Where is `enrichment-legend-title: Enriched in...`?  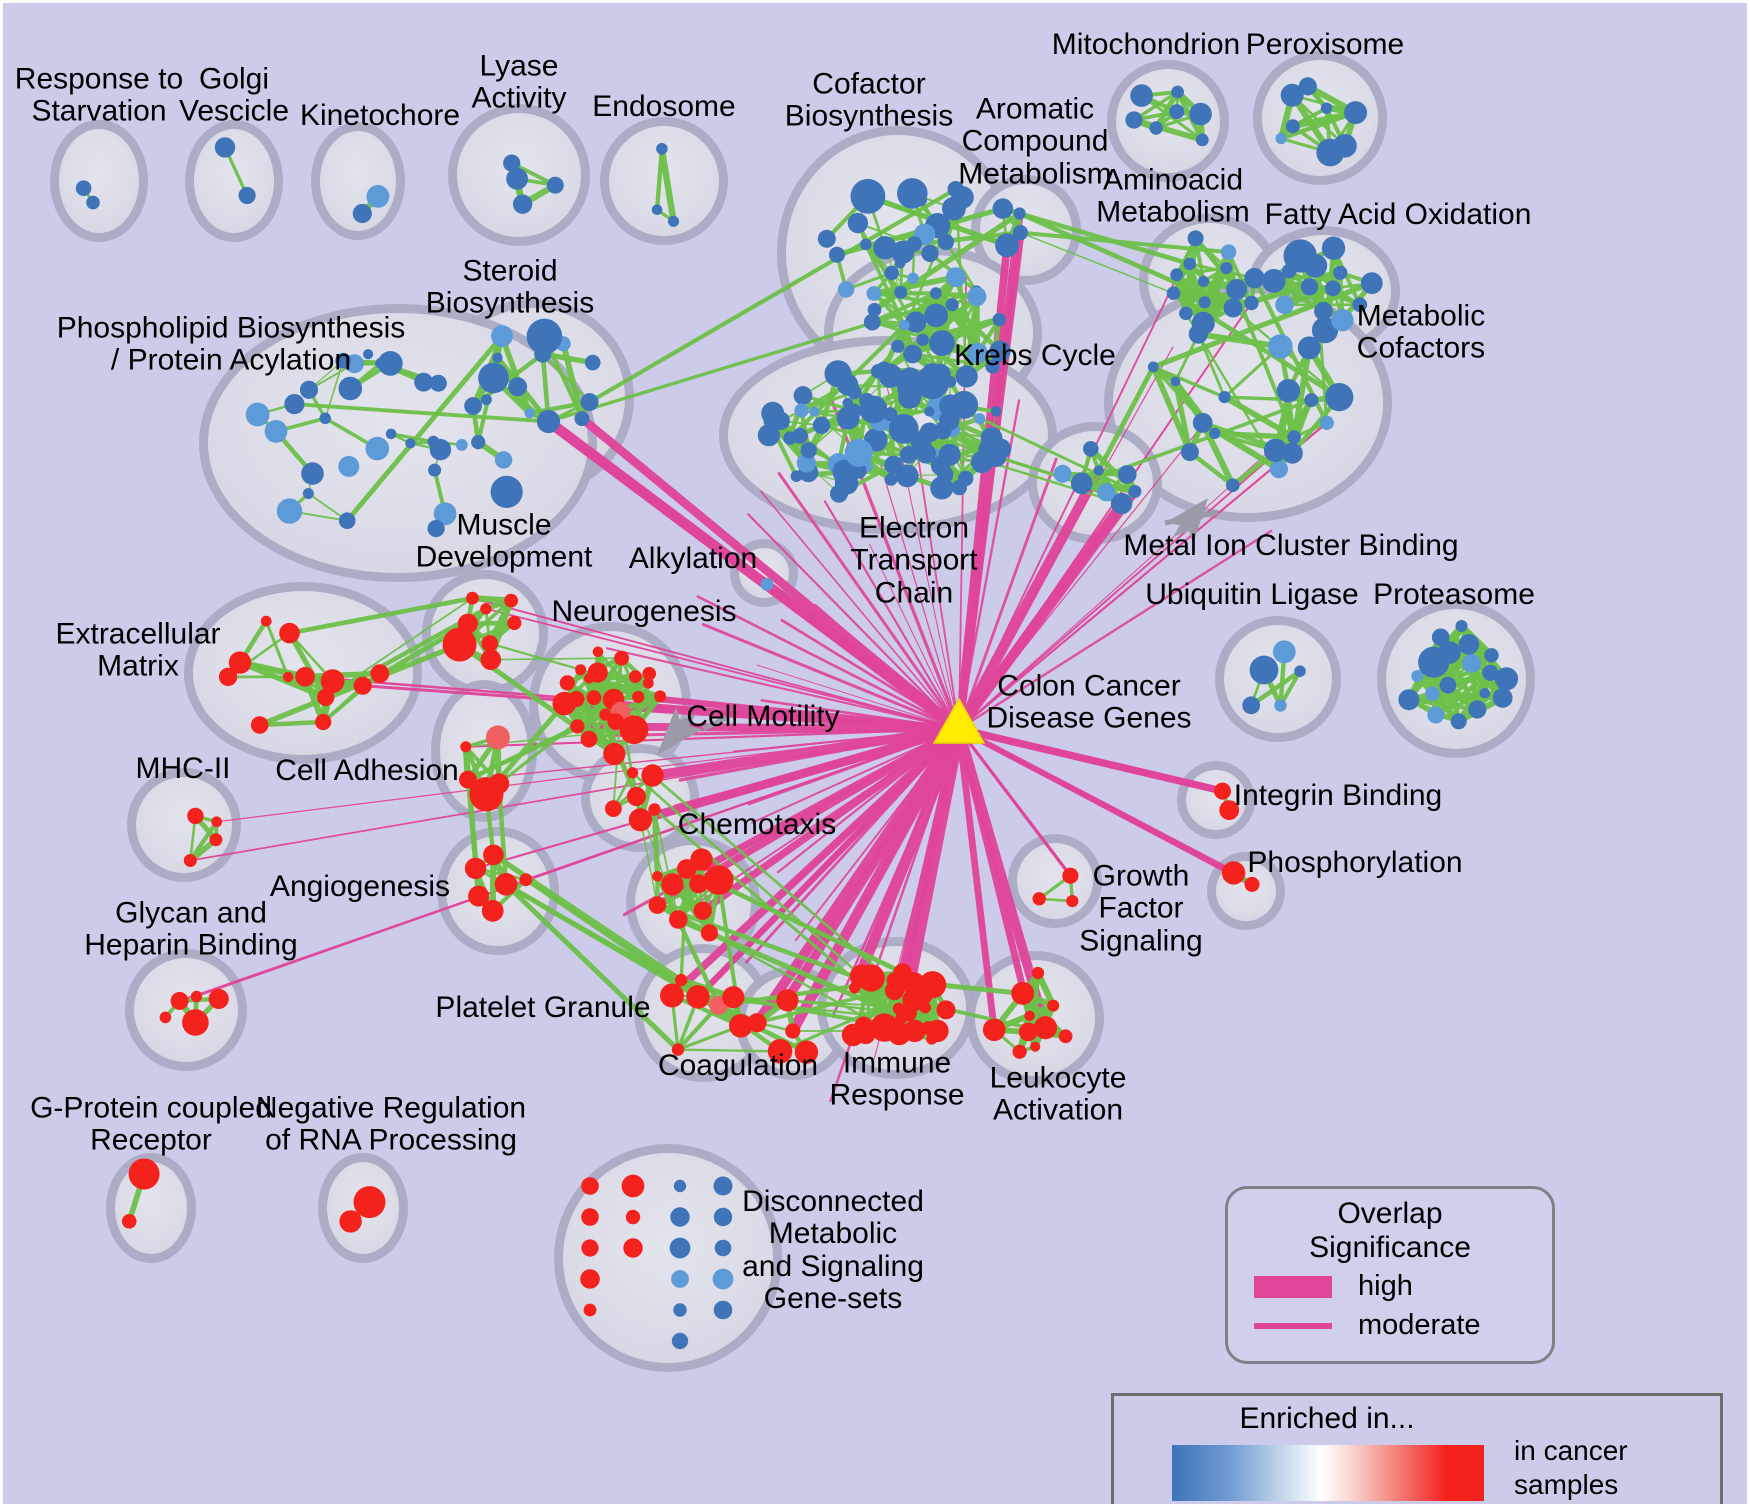 enrichment-legend-title: Enriched in... is located at coordinates (1327, 1418).